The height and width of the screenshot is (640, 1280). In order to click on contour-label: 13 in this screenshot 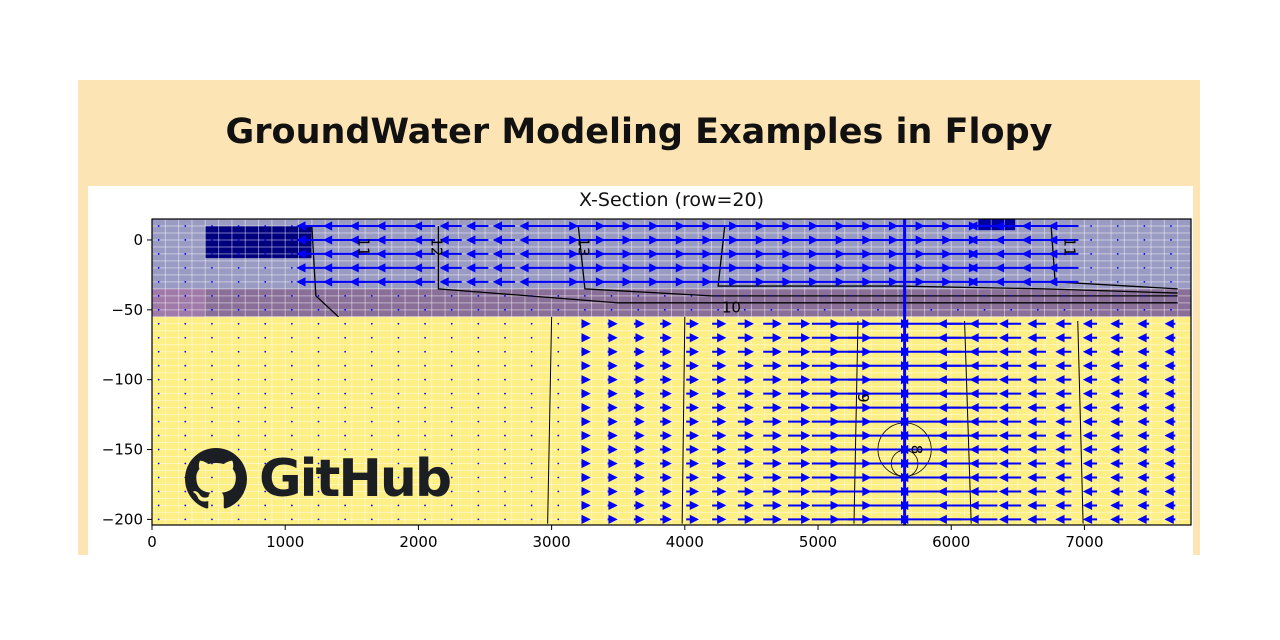, I will do `click(583, 246)`.